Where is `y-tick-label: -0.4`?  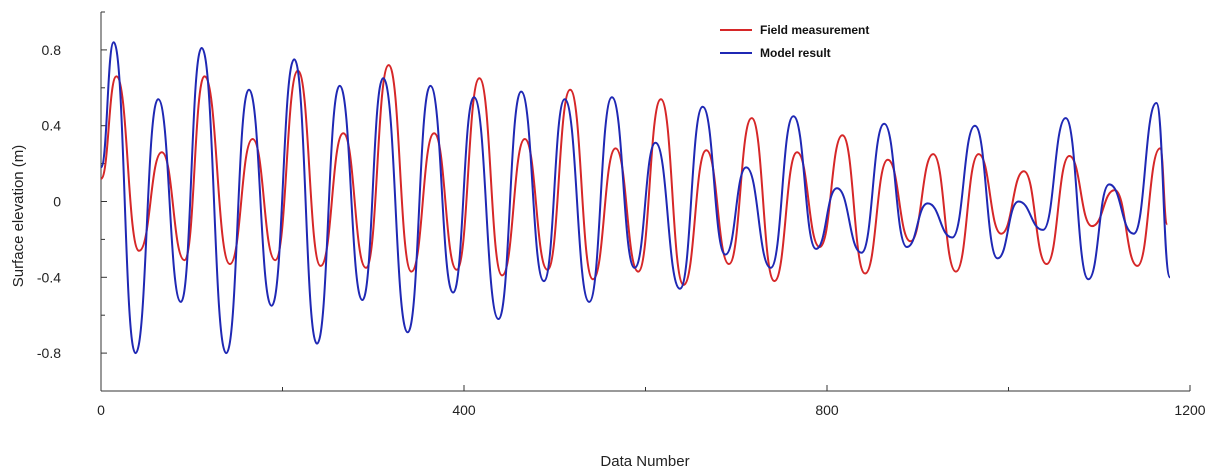 y-tick-label: -0.4 is located at coordinates (49, 277).